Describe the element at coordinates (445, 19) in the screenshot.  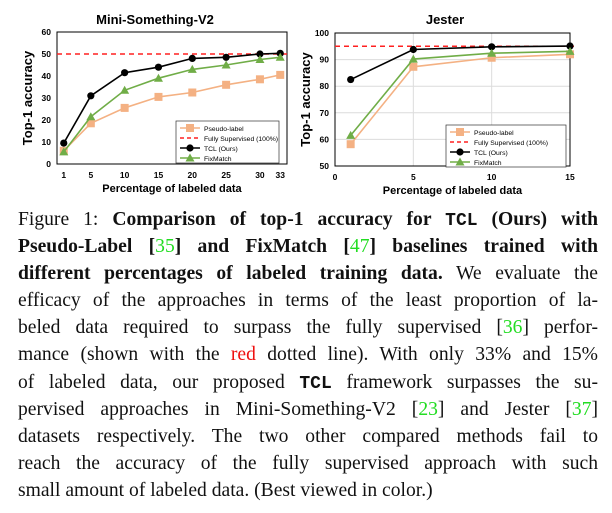
I see `chart-title: Jester` at that location.